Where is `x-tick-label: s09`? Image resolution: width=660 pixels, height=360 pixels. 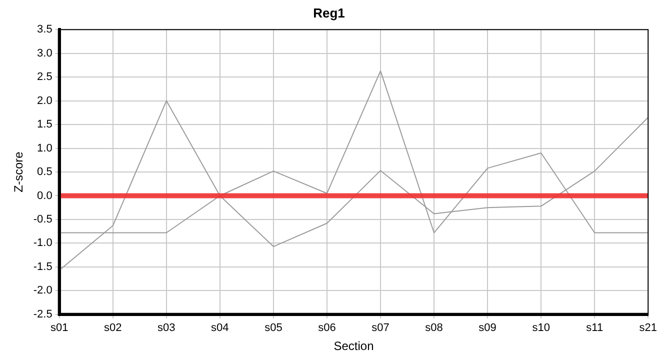 x-tick-label: s09 is located at coordinates (487, 328).